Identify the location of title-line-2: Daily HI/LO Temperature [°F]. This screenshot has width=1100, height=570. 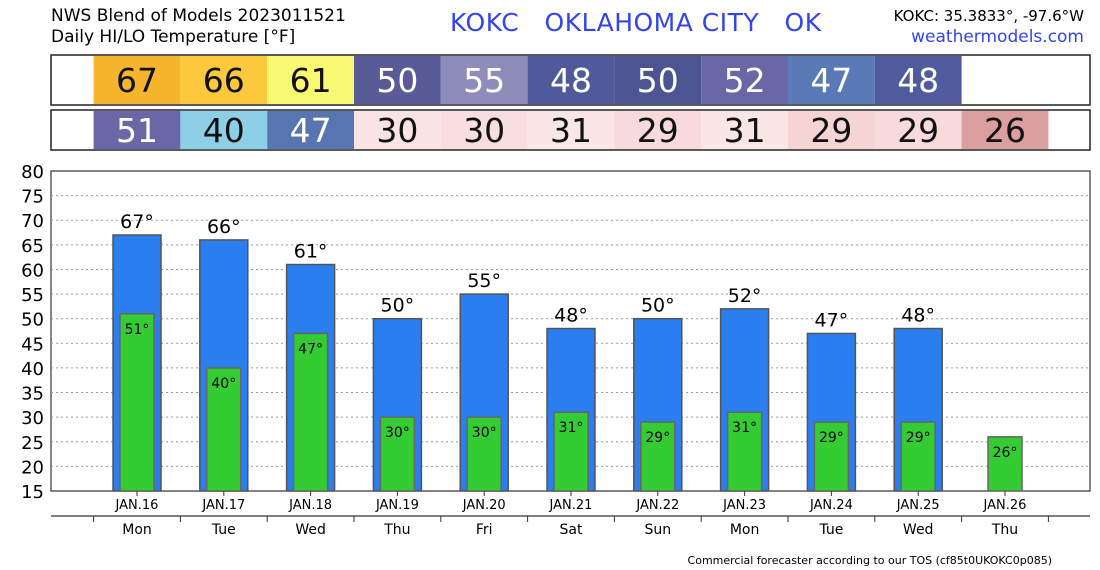
(173, 37).